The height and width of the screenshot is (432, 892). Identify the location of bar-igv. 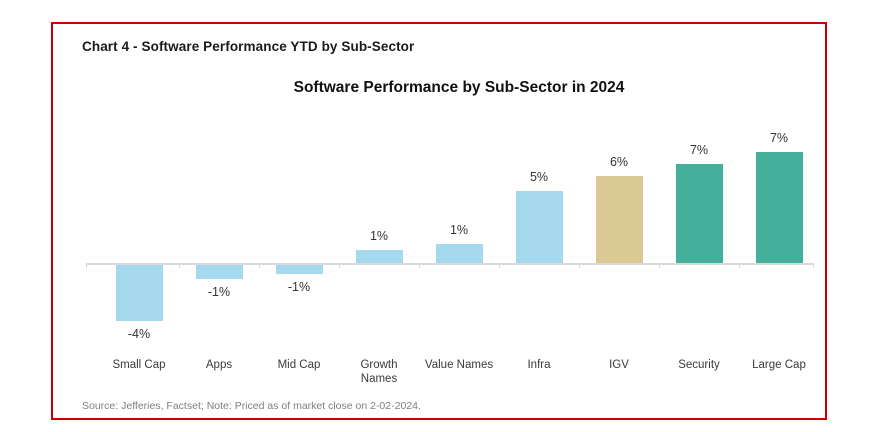
(619, 219).